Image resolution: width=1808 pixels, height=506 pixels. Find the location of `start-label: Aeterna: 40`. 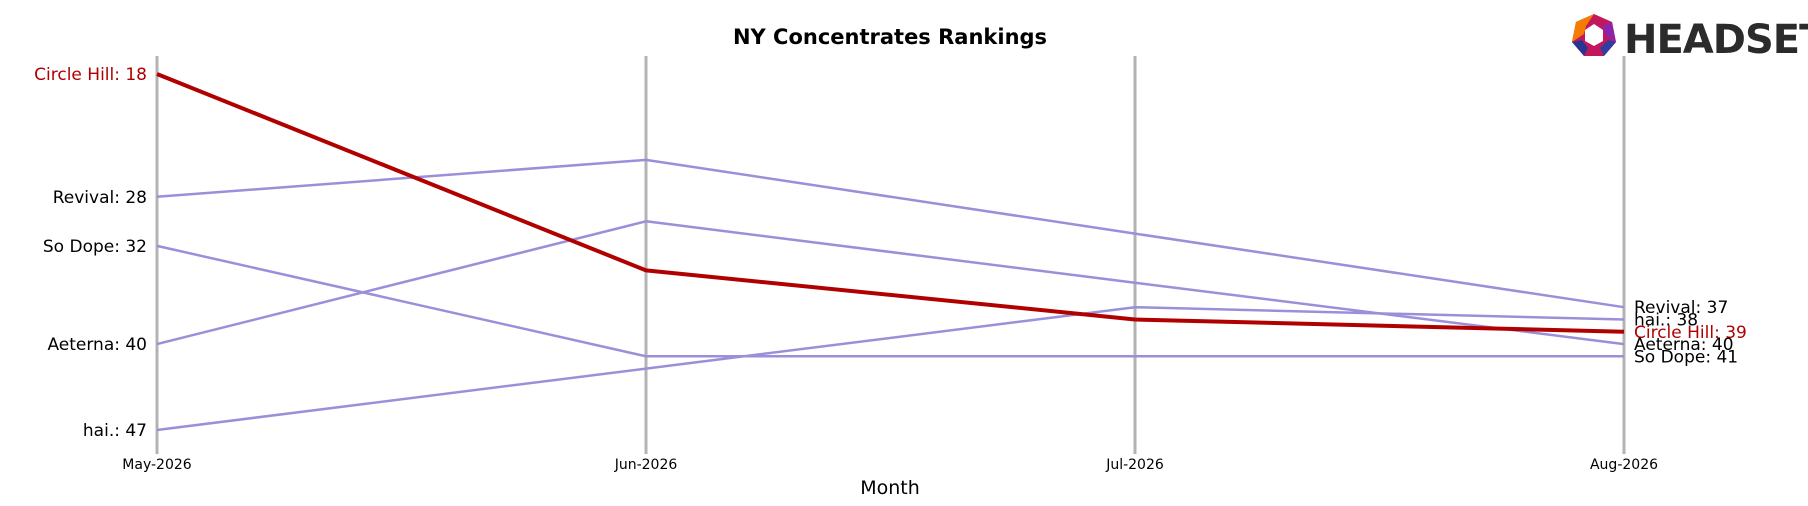

start-label: Aeterna: 40 is located at coordinates (97, 345).